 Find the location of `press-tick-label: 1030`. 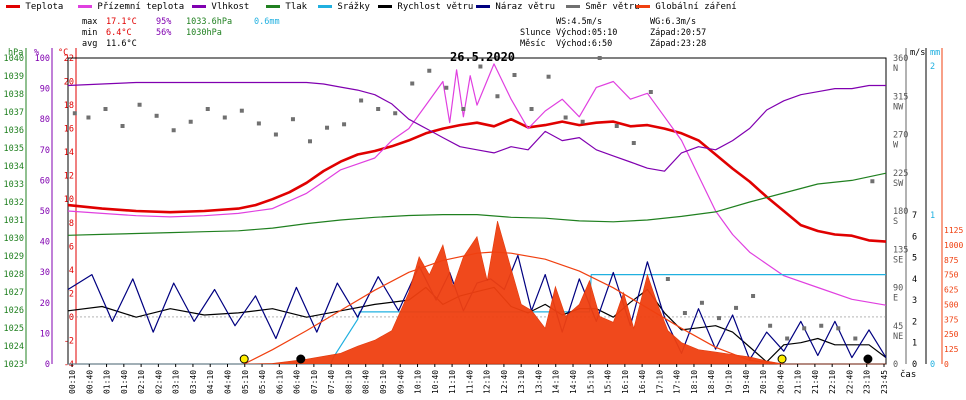

press-tick-label: 1030 is located at coordinates (14, 239).